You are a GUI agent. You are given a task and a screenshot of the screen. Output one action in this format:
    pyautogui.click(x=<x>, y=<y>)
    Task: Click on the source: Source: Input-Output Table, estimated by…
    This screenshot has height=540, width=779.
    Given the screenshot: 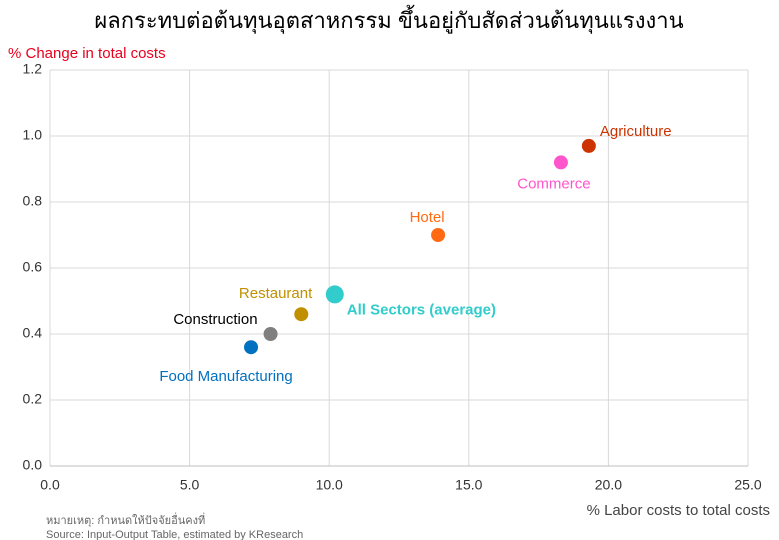 What is the action you would take?
    pyautogui.click(x=174, y=534)
    